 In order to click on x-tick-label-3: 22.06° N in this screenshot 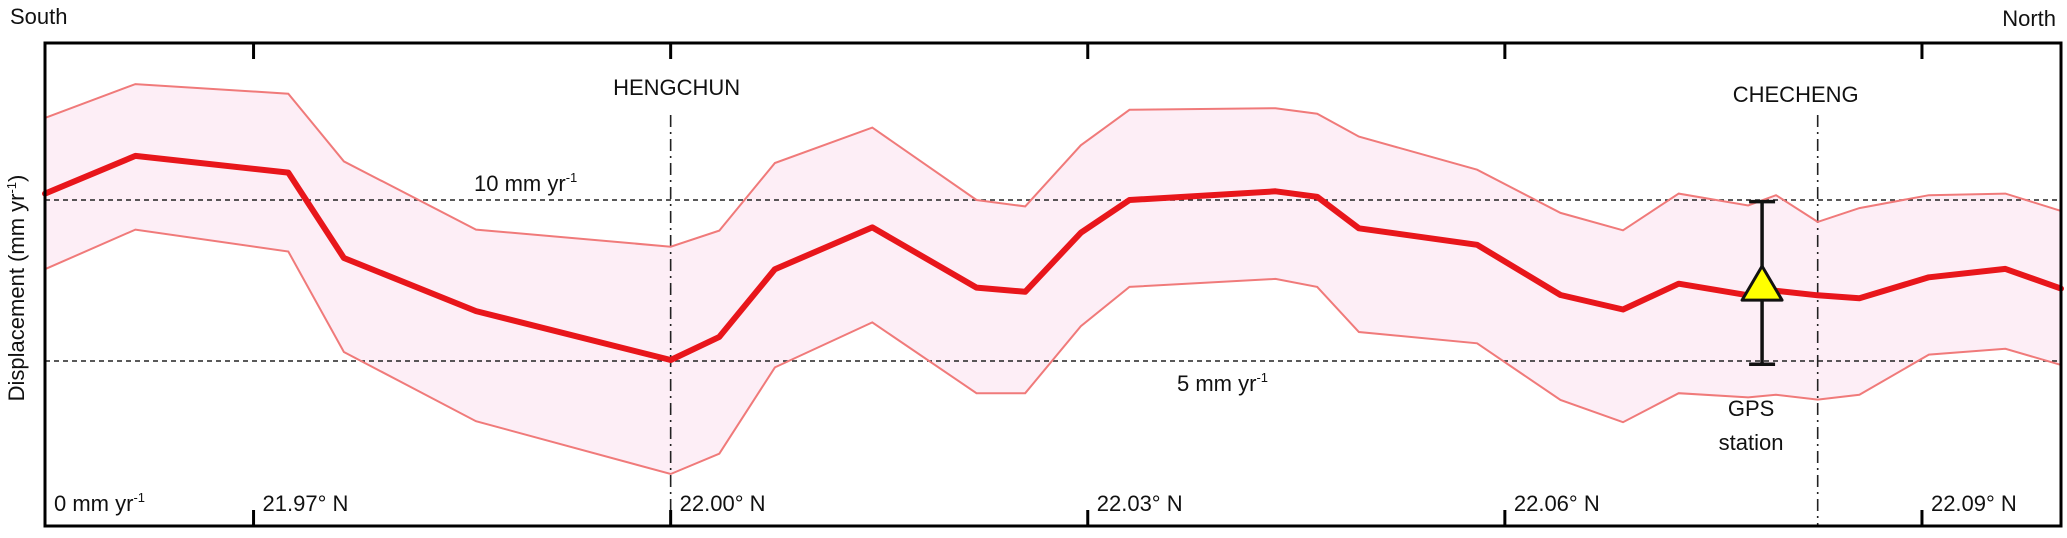, I will do `click(1557, 503)`.